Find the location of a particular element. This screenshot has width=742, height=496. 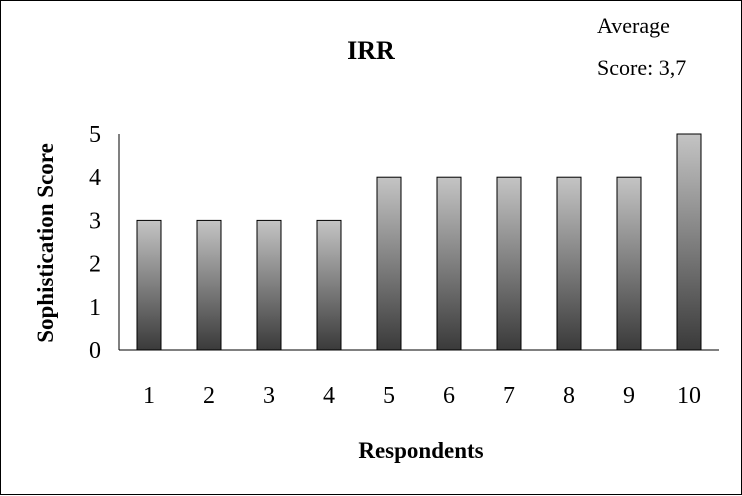

y-tick-label-3: 3 is located at coordinates (95, 221).